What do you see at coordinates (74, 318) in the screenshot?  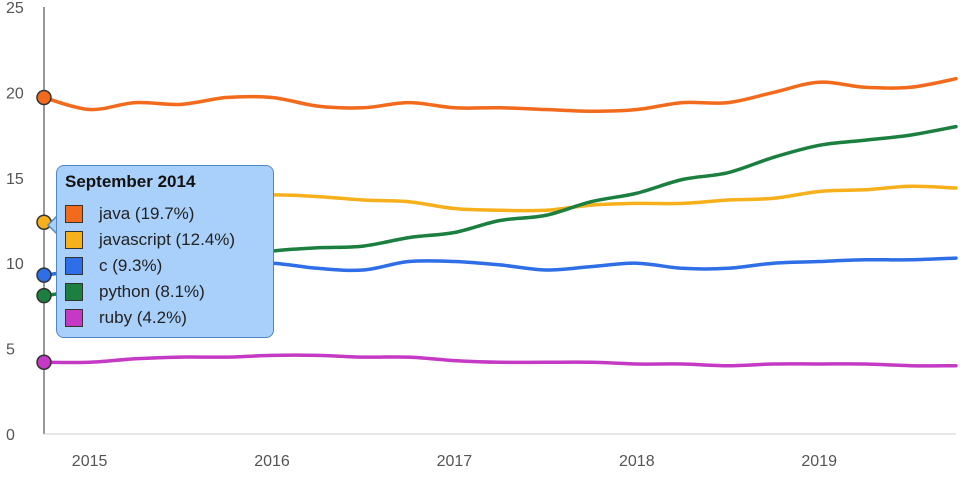 I see `ruby-swatch` at bounding box center [74, 318].